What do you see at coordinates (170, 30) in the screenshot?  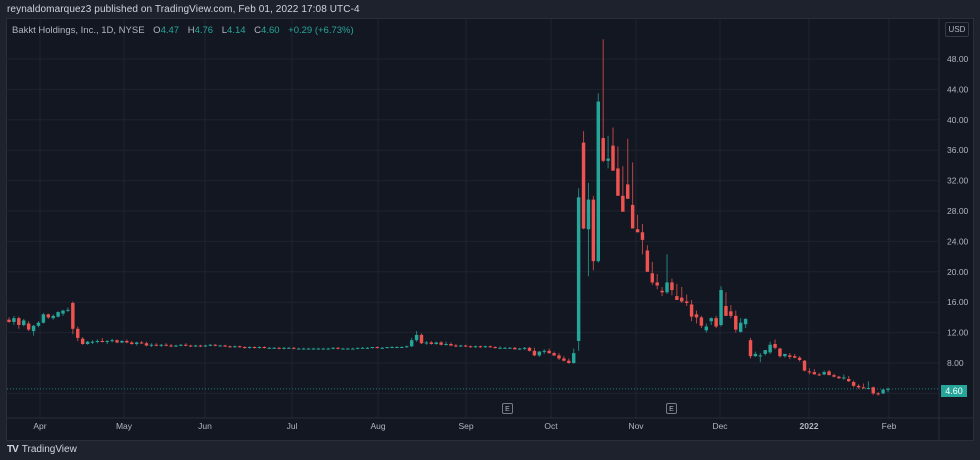 I see `open-value: 4.47` at bounding box center [170, 30].